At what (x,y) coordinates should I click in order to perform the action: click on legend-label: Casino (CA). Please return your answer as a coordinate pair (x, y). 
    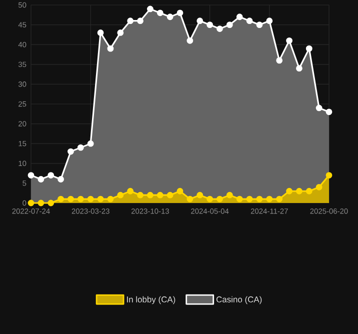
    Looking at the image, I should click on (239, 300).